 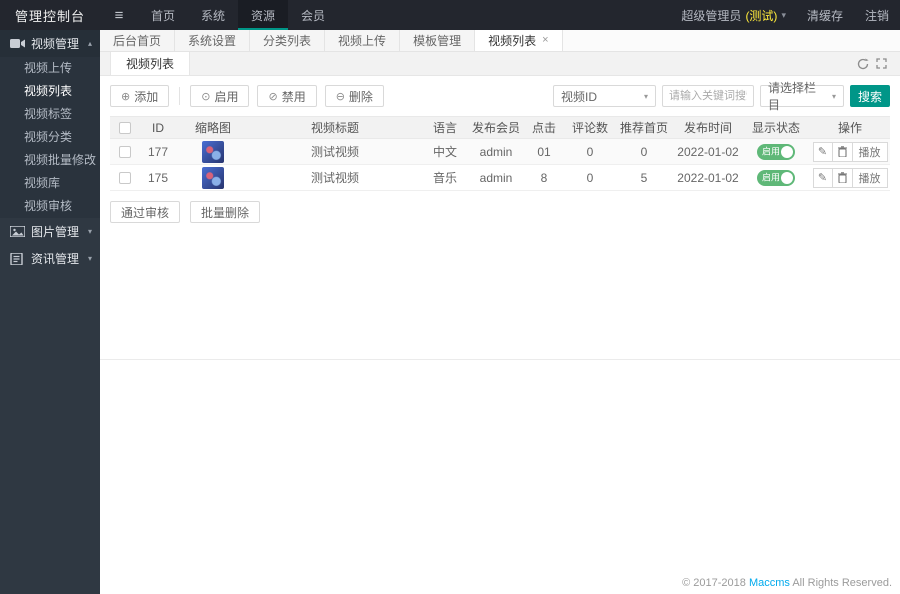 What do you see at coordinates (761, 15) in the screenshot?
I see `user-name: (测试)` at bounding box center [761, 15].